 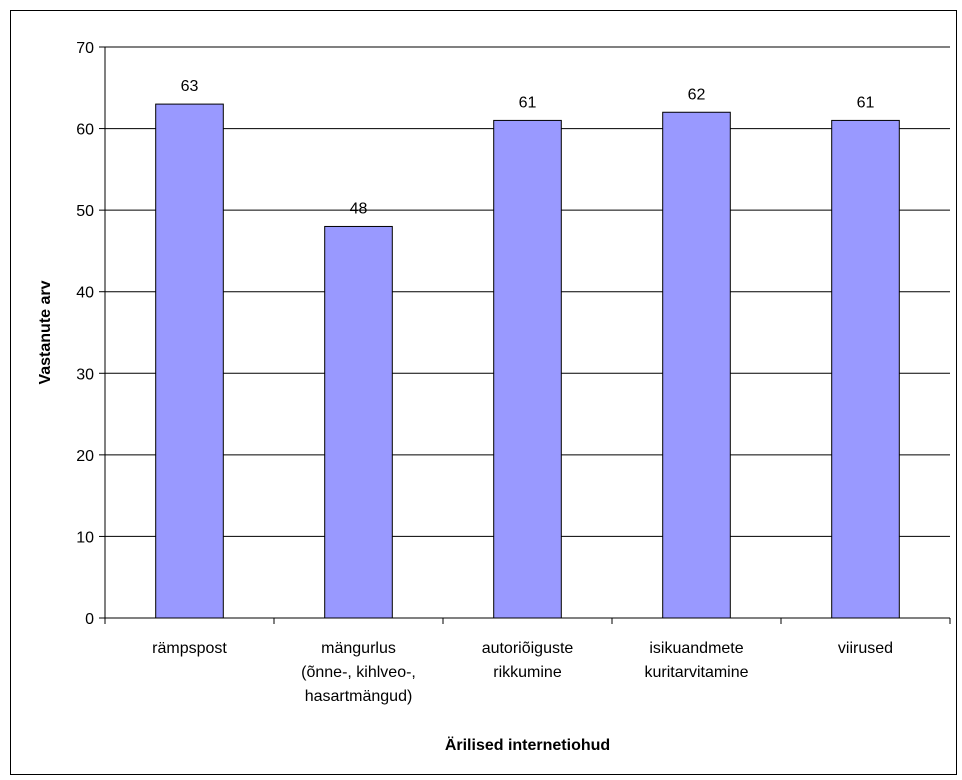 I want to click on x-category-label: isikuandmete kuritarvitamine, so click(x=696, y=660).